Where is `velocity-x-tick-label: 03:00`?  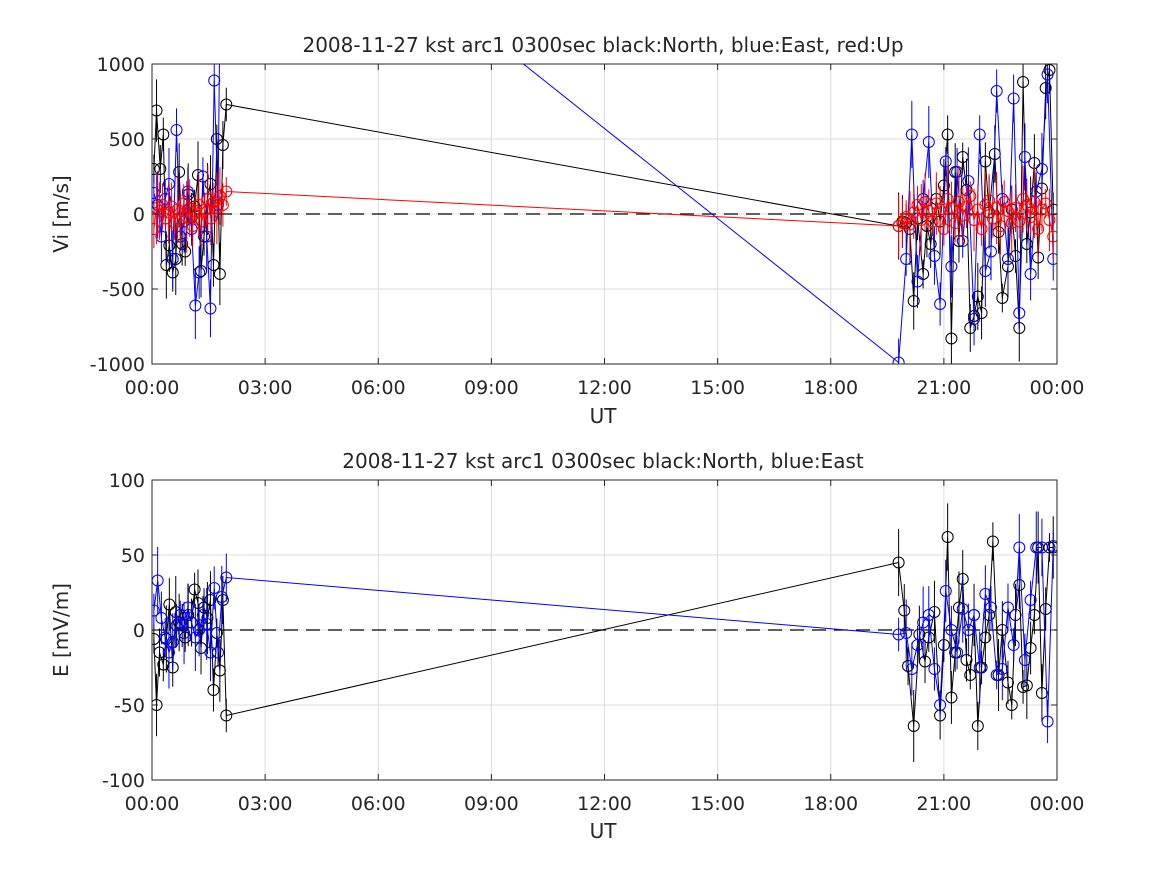 velocity-x-tick-label: 03:00 is located at coordinates (265, 388).